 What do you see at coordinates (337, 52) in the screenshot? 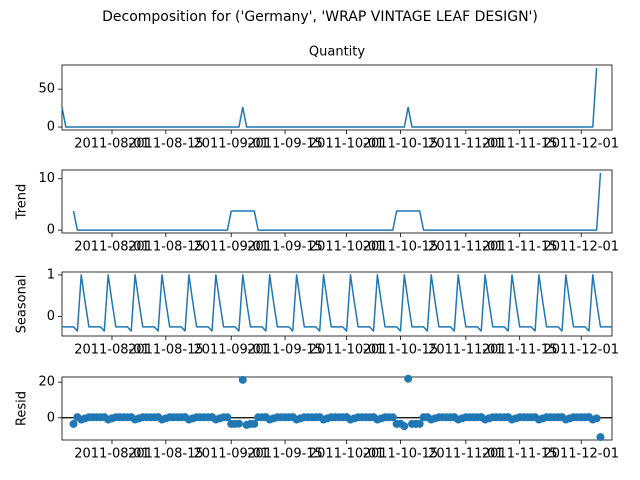
I see `axes-title: Quantity` at bounding box center [337, 52].